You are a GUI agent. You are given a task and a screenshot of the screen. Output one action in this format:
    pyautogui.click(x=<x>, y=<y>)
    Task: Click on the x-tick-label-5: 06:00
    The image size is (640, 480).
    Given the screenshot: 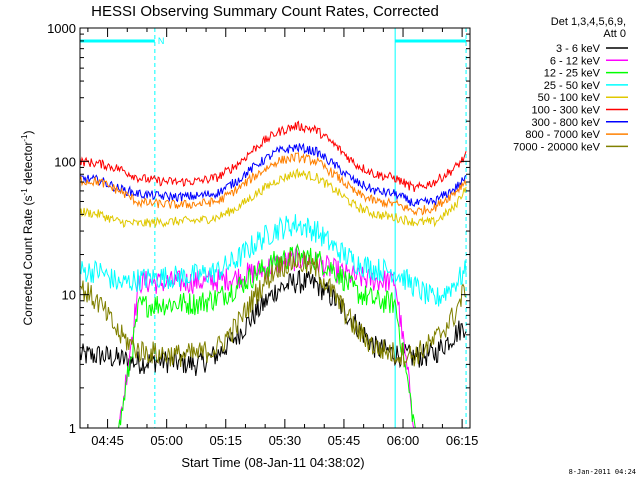 What is the action you would take?
    pyautogui.click(x=403, y=440)
    